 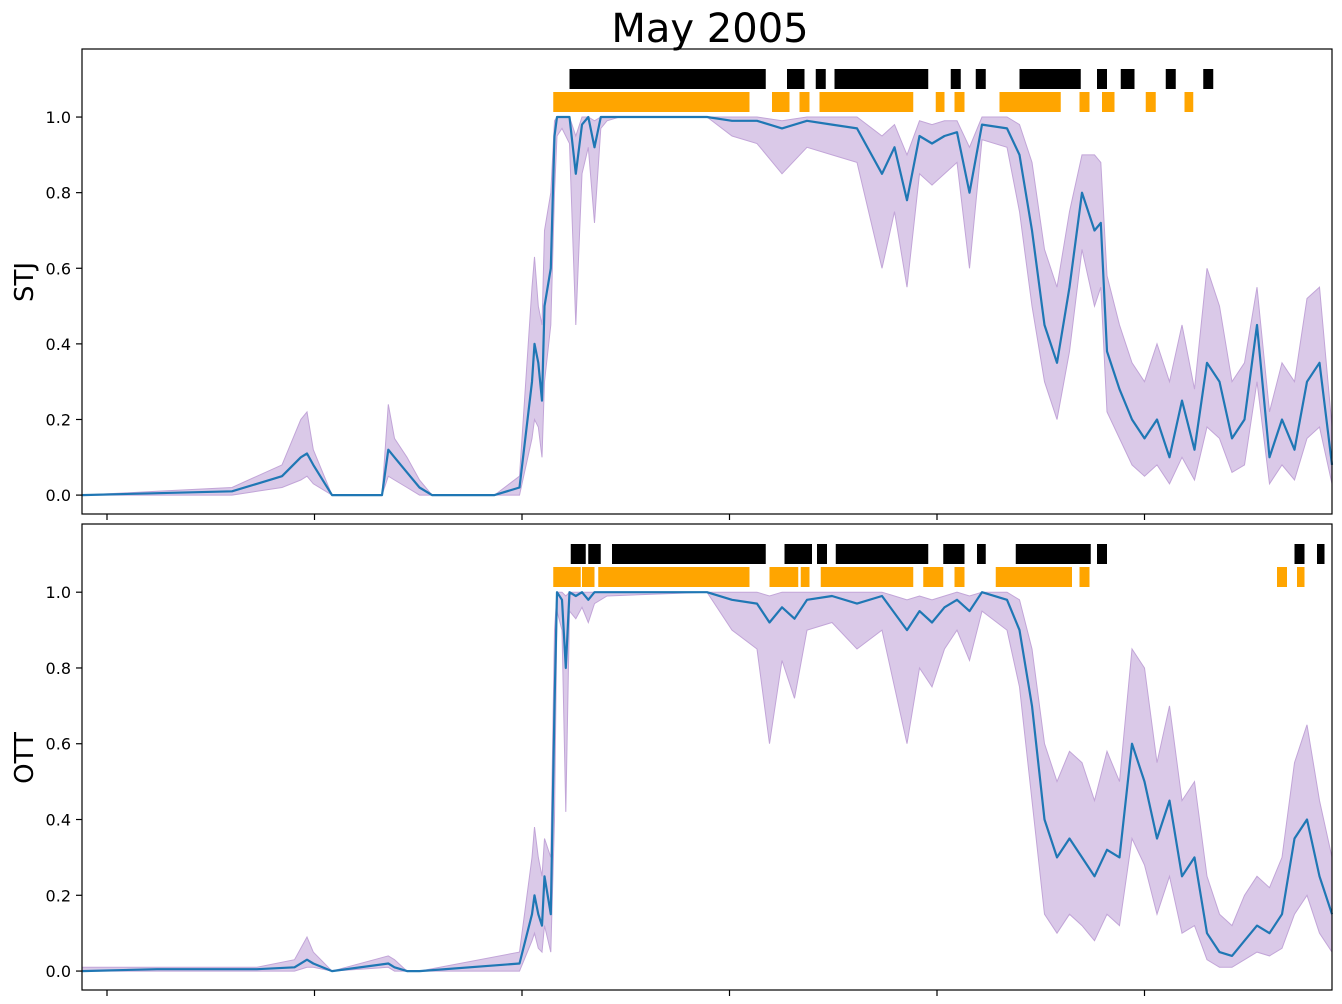 What do you see at coordinates (25, 758) in the screenshot?
I see `ott-ylabel: OTT` at bounding box center [25, 758].